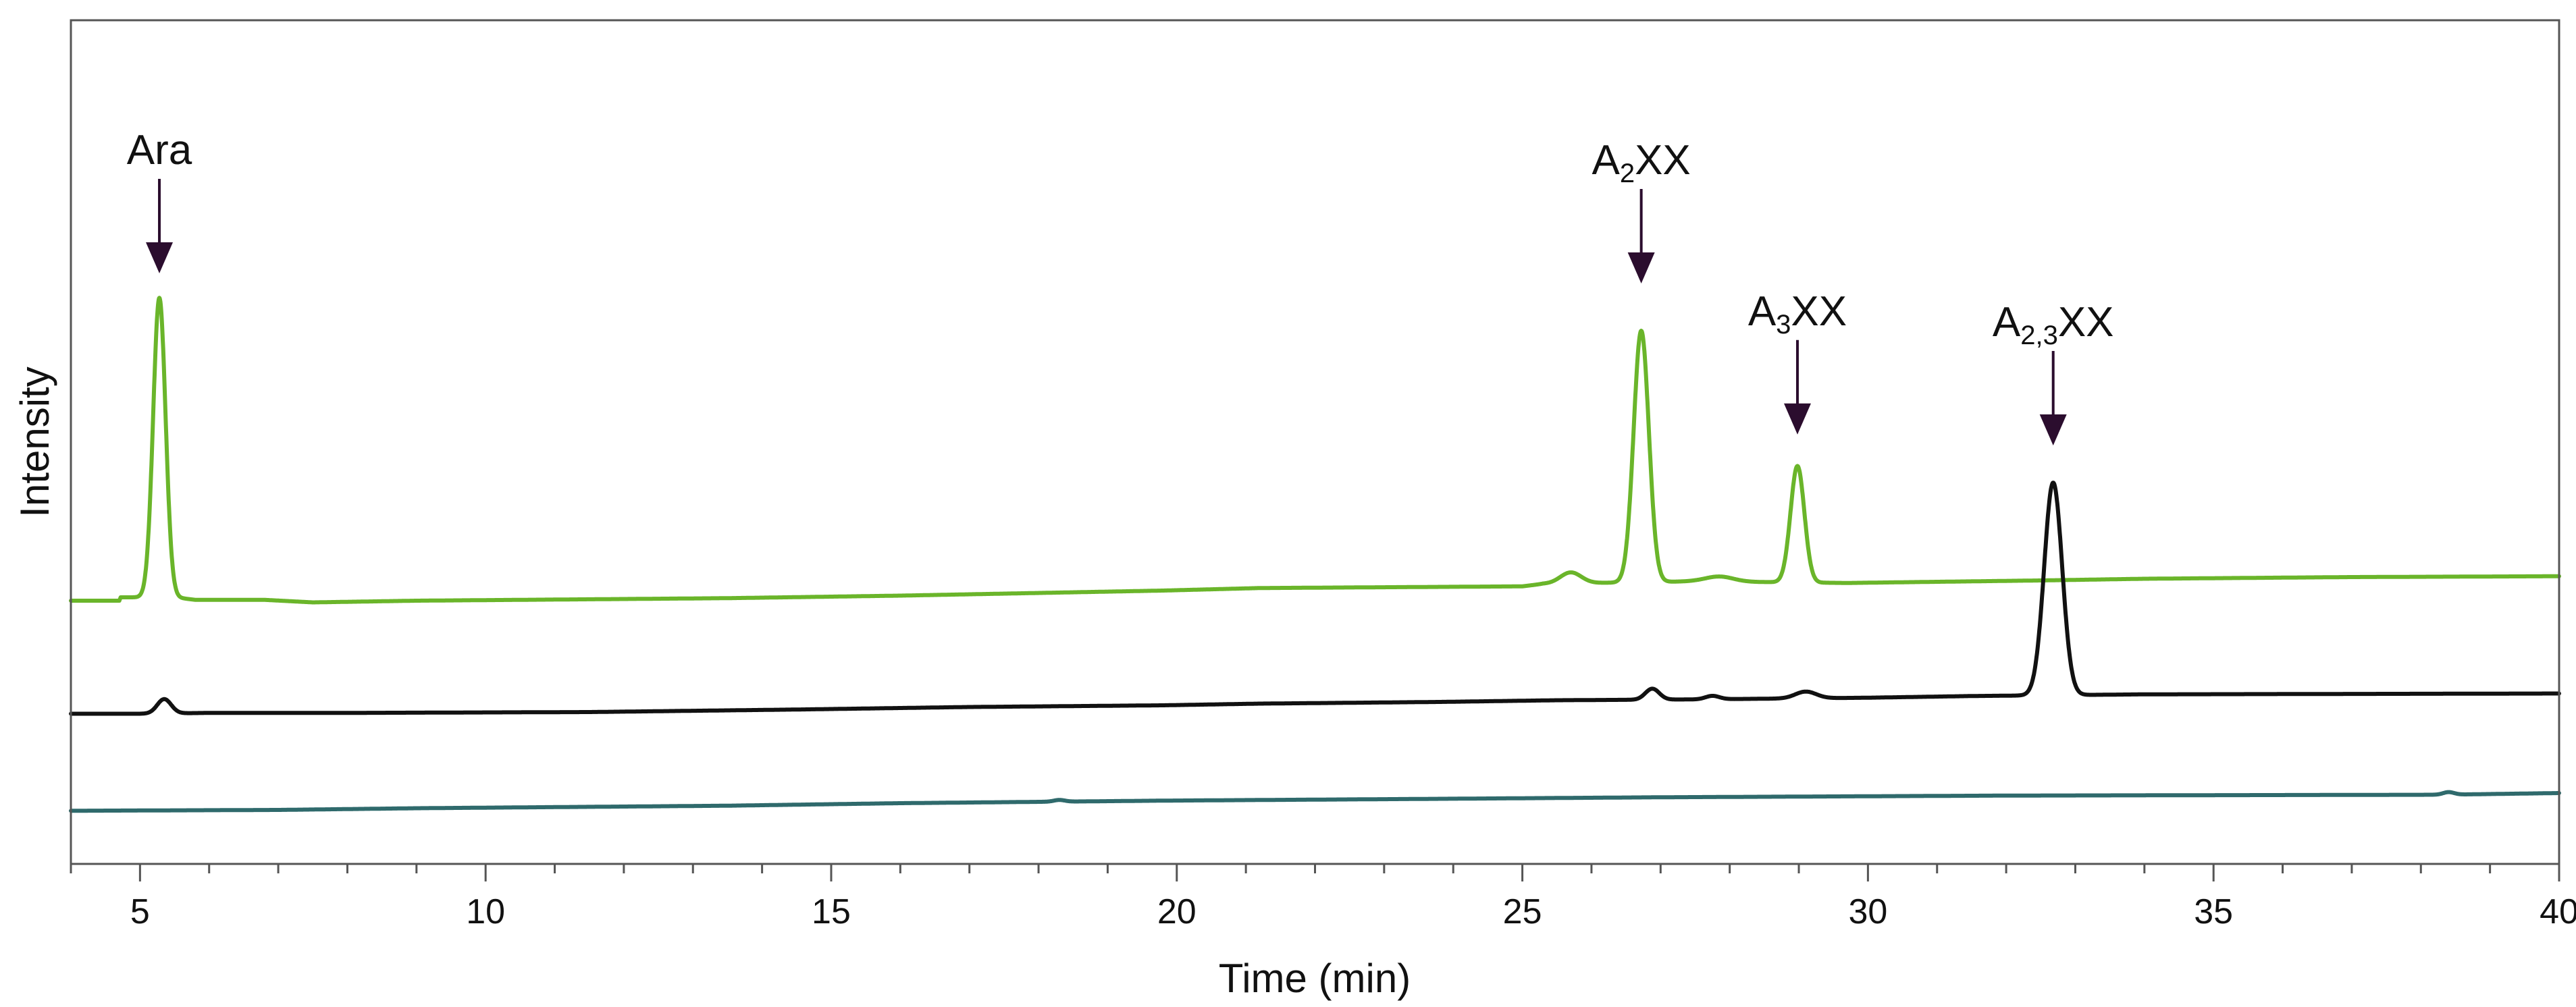 The height and width of the screenshot is (1007, 2576). What do you see at coordinates (1522, 911) in the screenshot?
I see `x-tick-label: 25` at bounding box center [1522, 911].